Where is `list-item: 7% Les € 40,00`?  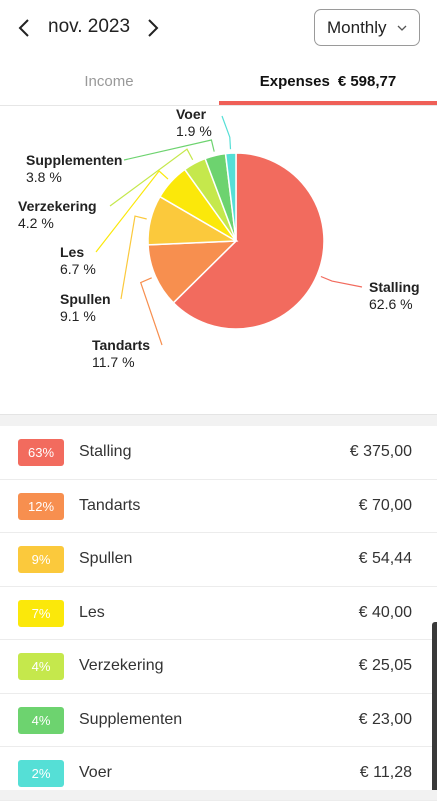
list-item: 7% Les € 40,00 is located at coordinates (218, 613).